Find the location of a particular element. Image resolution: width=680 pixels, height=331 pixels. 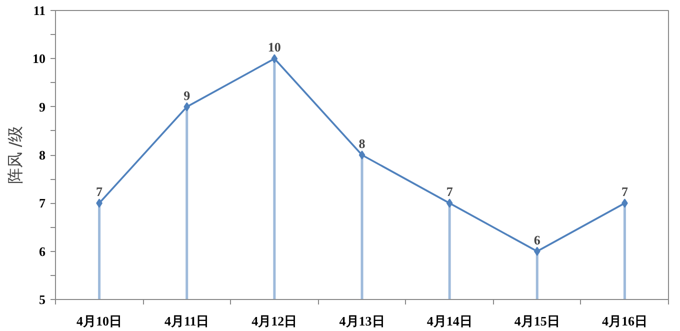

y-tick-label: 6 is located at coordinates (42, 251).